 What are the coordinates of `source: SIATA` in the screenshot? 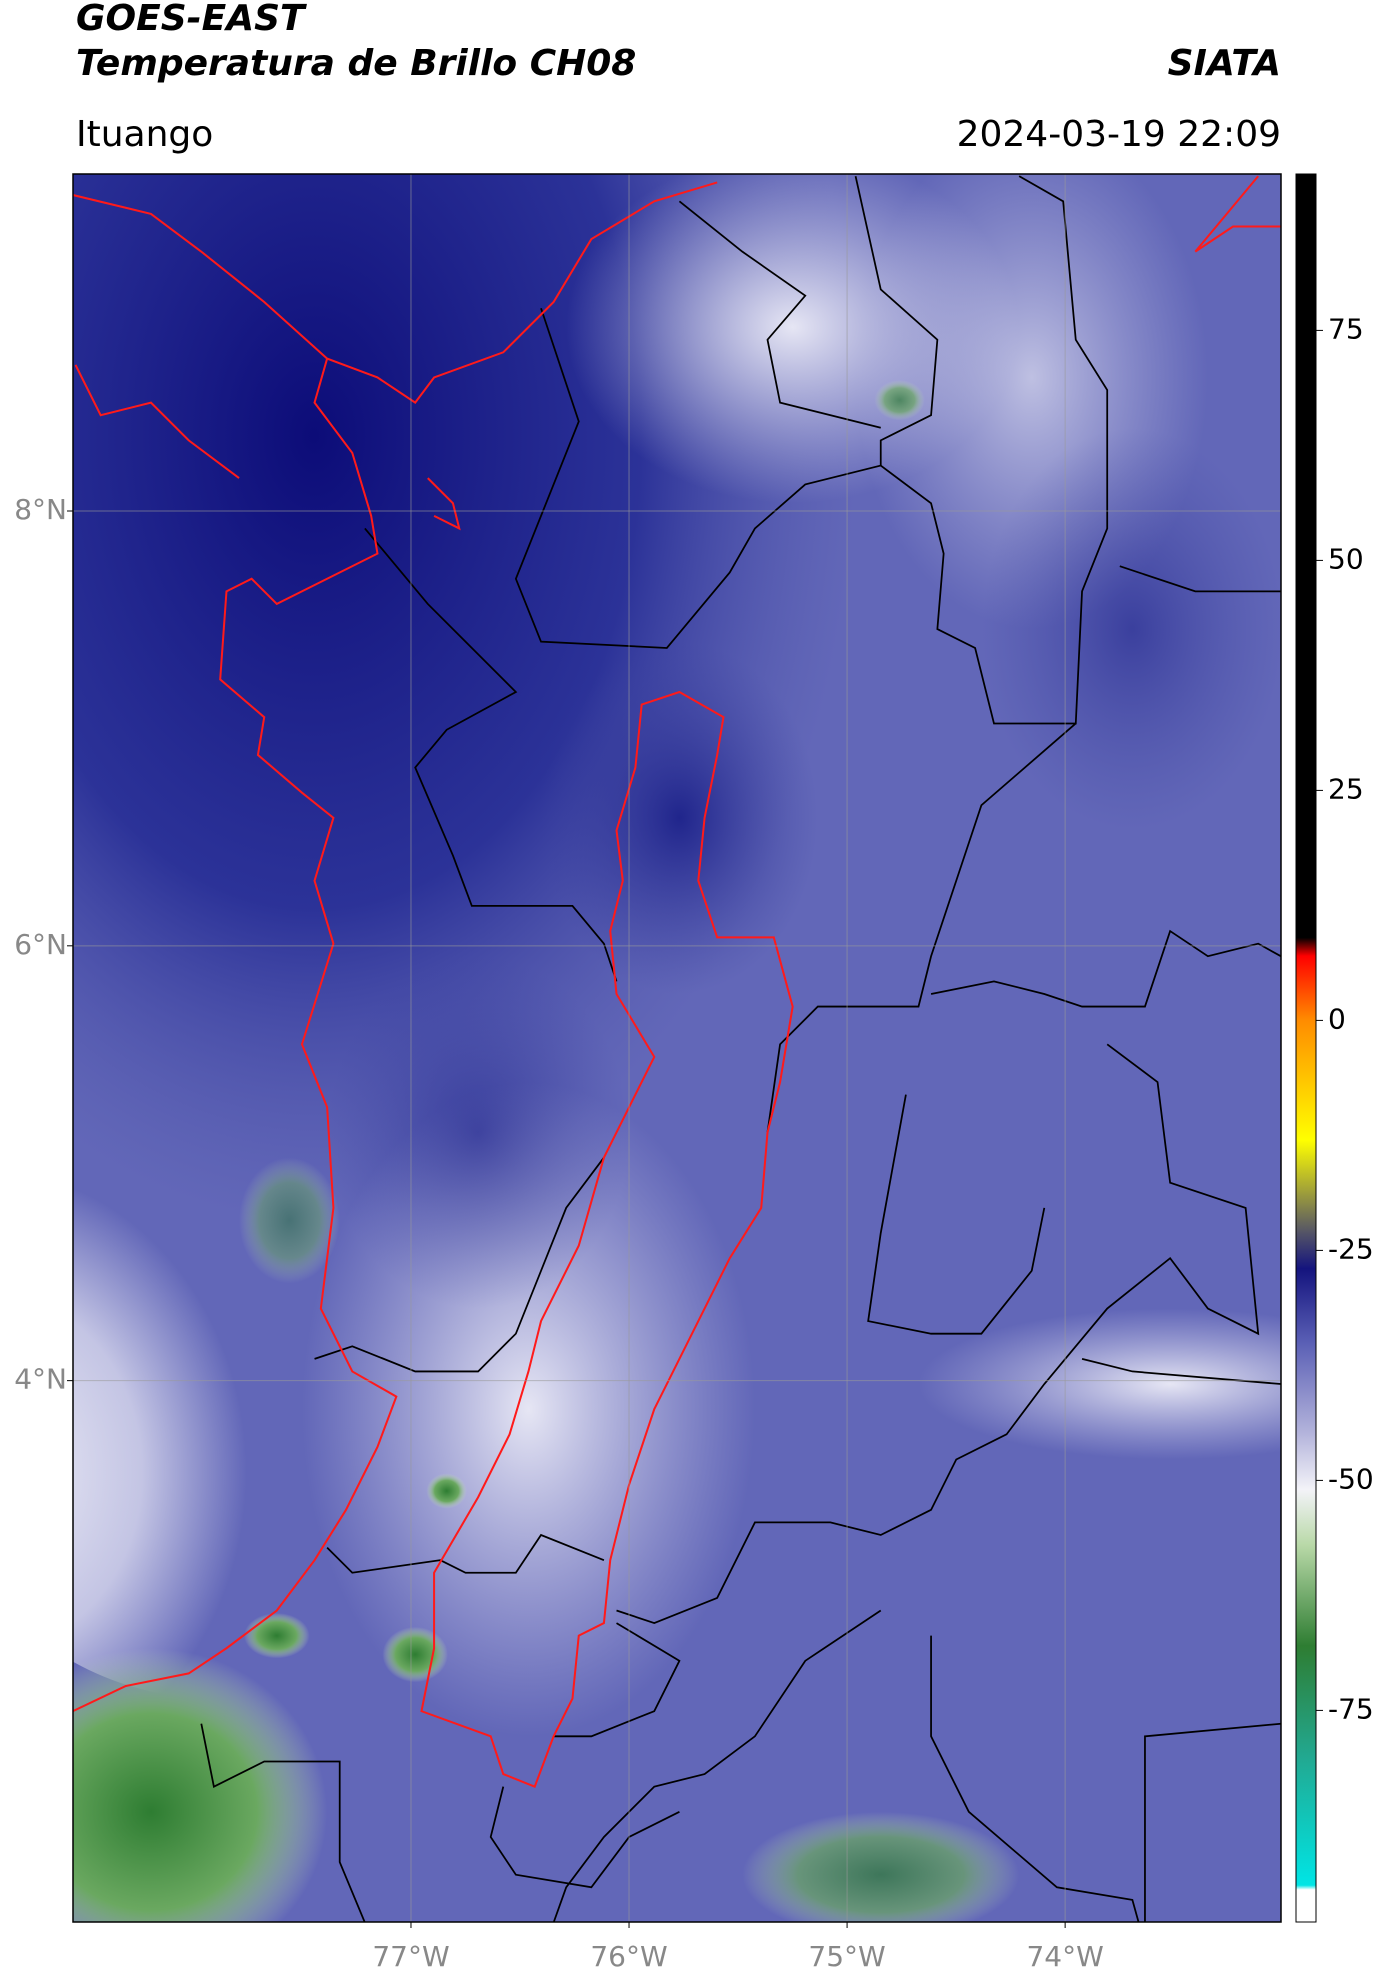 It's located at (1224, 63).